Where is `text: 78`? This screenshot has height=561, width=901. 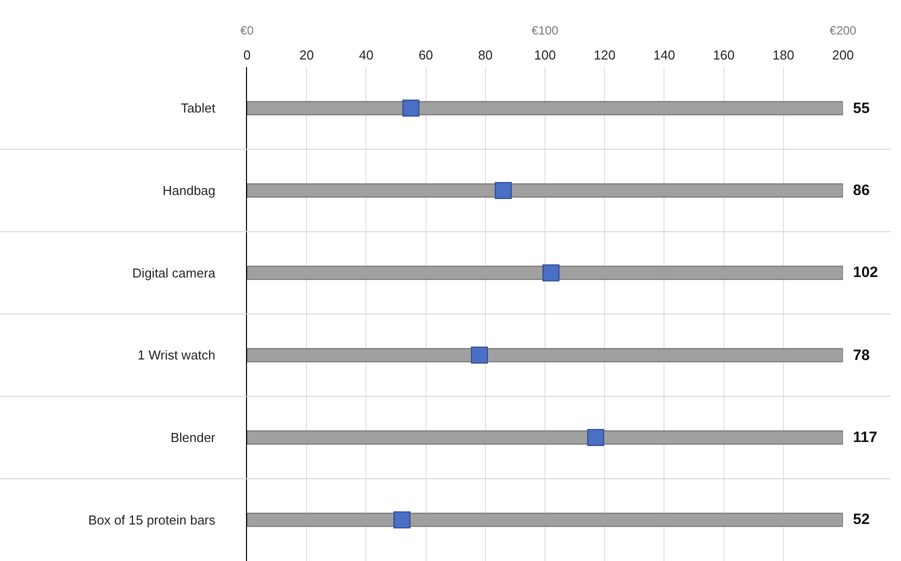
text: 78 is located at coordinates (861, 355).